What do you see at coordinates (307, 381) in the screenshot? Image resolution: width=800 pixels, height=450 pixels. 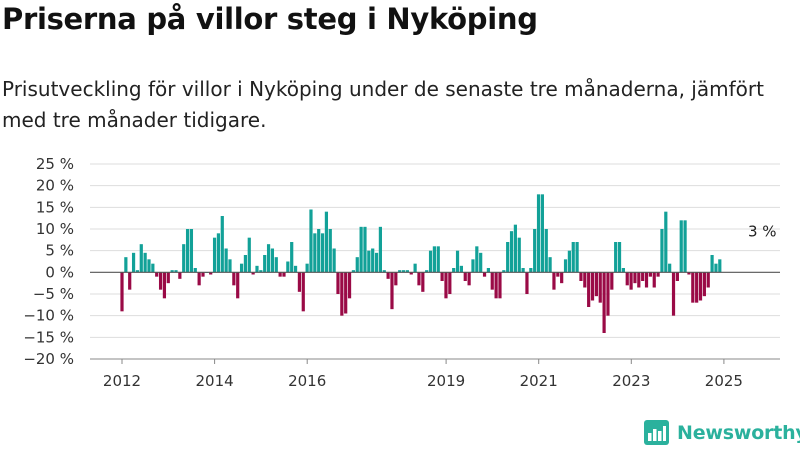 I see `x-tick-label: 2016` at bounding box center [307, 381].